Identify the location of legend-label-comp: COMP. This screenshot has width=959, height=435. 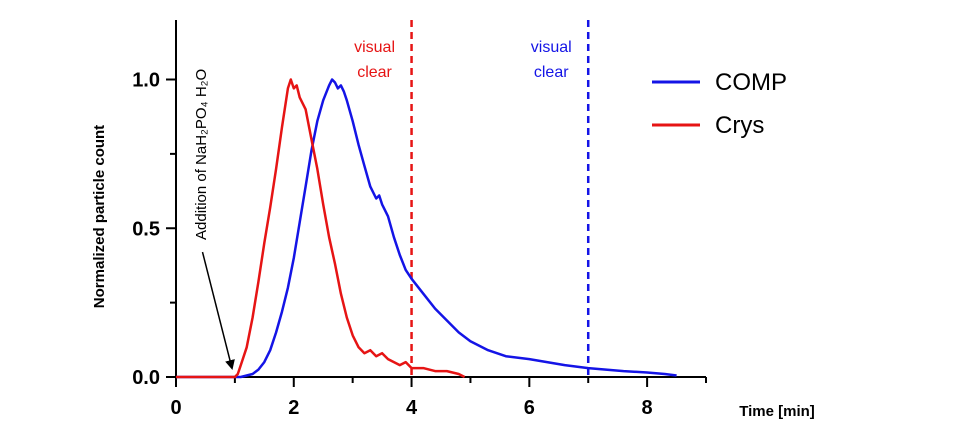
(751, 82).